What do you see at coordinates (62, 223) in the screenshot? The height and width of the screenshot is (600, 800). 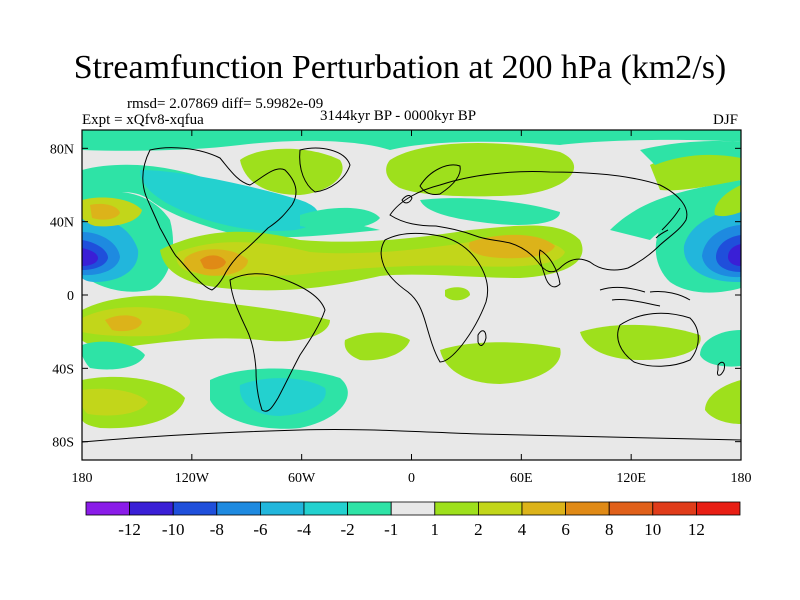 I see `y-tick-label: 40N` at bounding box center [62, 223].